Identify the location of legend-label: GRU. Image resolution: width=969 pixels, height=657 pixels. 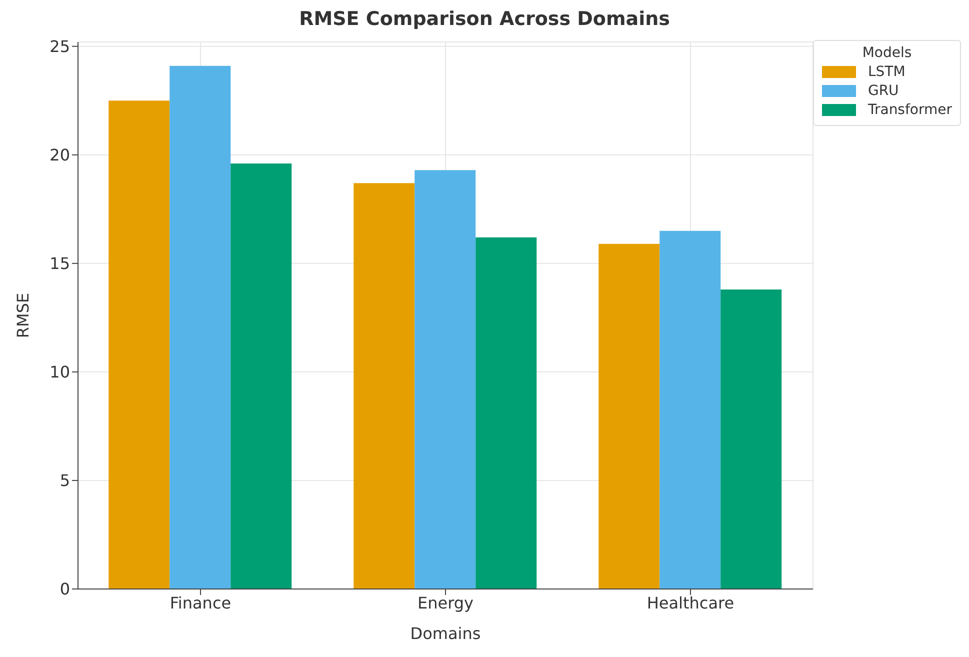
(883, 91).